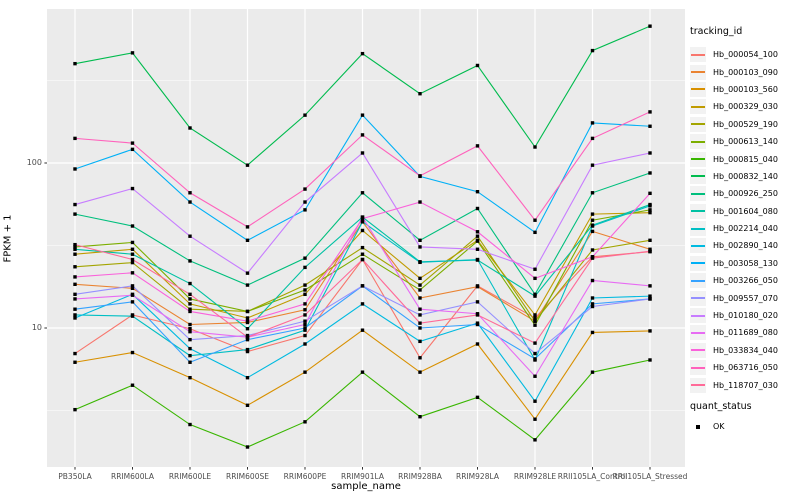 This screenshot has width=800, height=500. Describe the element at coordinates (535, 476) in the screenshot. I see `x-tick-label: RRIM928LE` at that location.